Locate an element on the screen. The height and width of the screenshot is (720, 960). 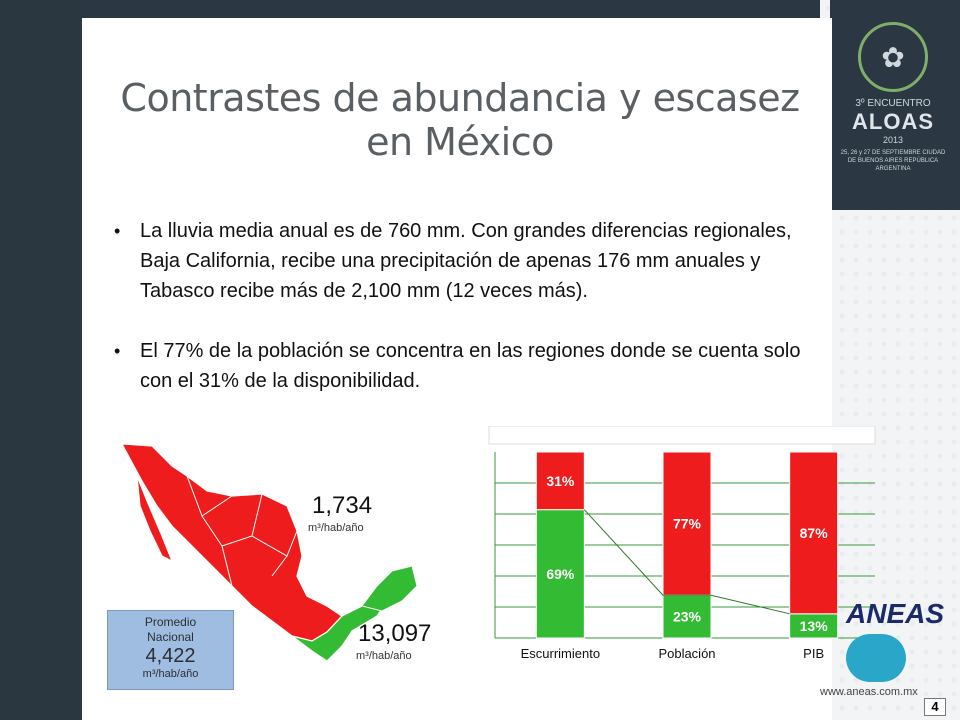
data-label: 87% is located at coordinates (814, 533).